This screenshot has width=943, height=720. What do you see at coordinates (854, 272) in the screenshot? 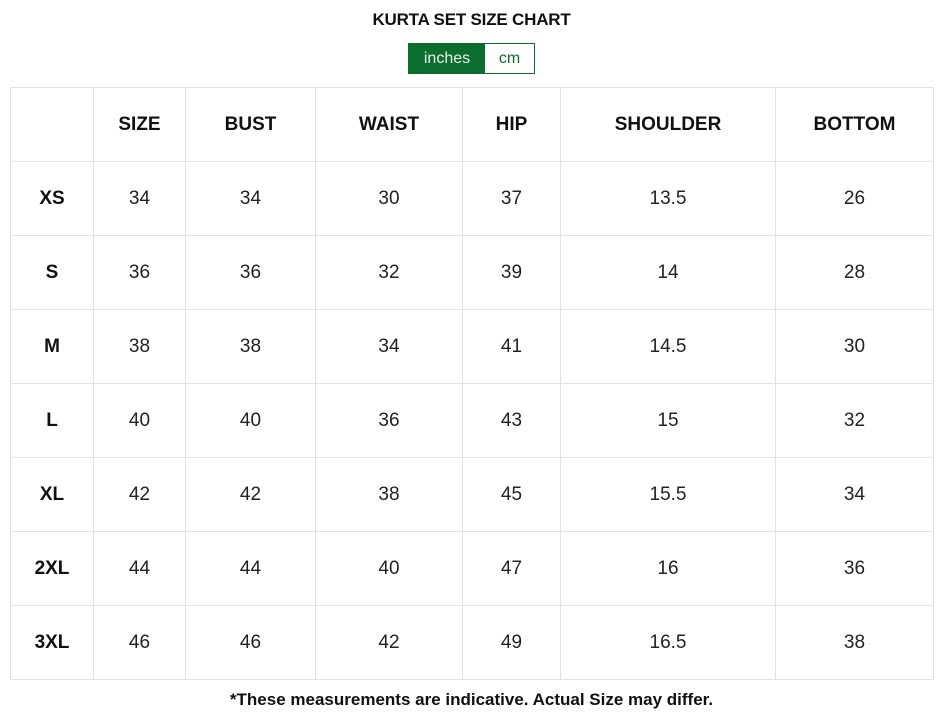
I see `table-cell: 28` at bounding box center [854, 272].